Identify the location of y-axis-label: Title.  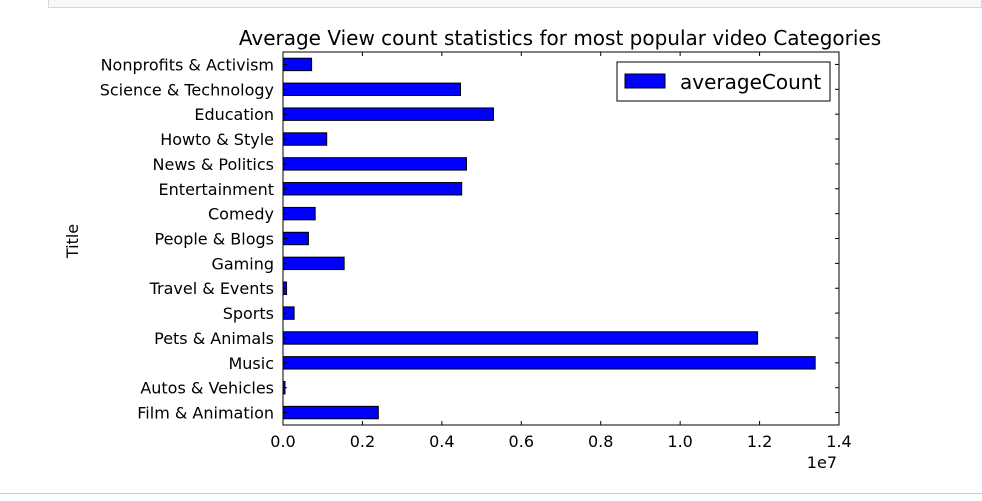
(72, 241).